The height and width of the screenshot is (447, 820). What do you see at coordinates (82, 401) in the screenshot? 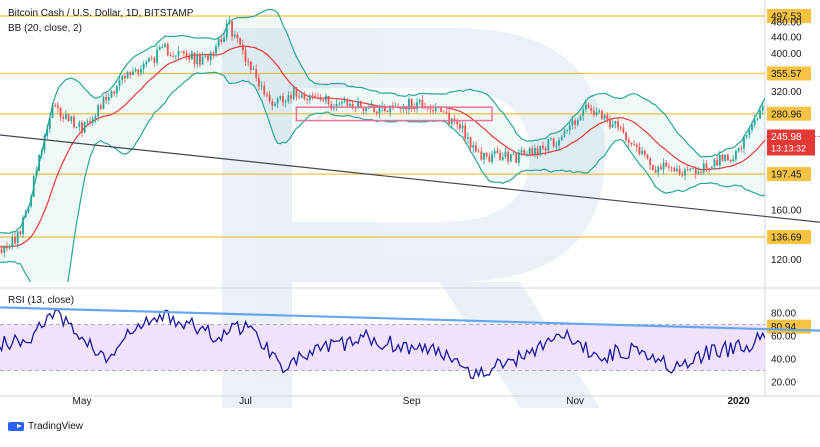
I see `time-axis-label: May` at bounding box center [82, 401].